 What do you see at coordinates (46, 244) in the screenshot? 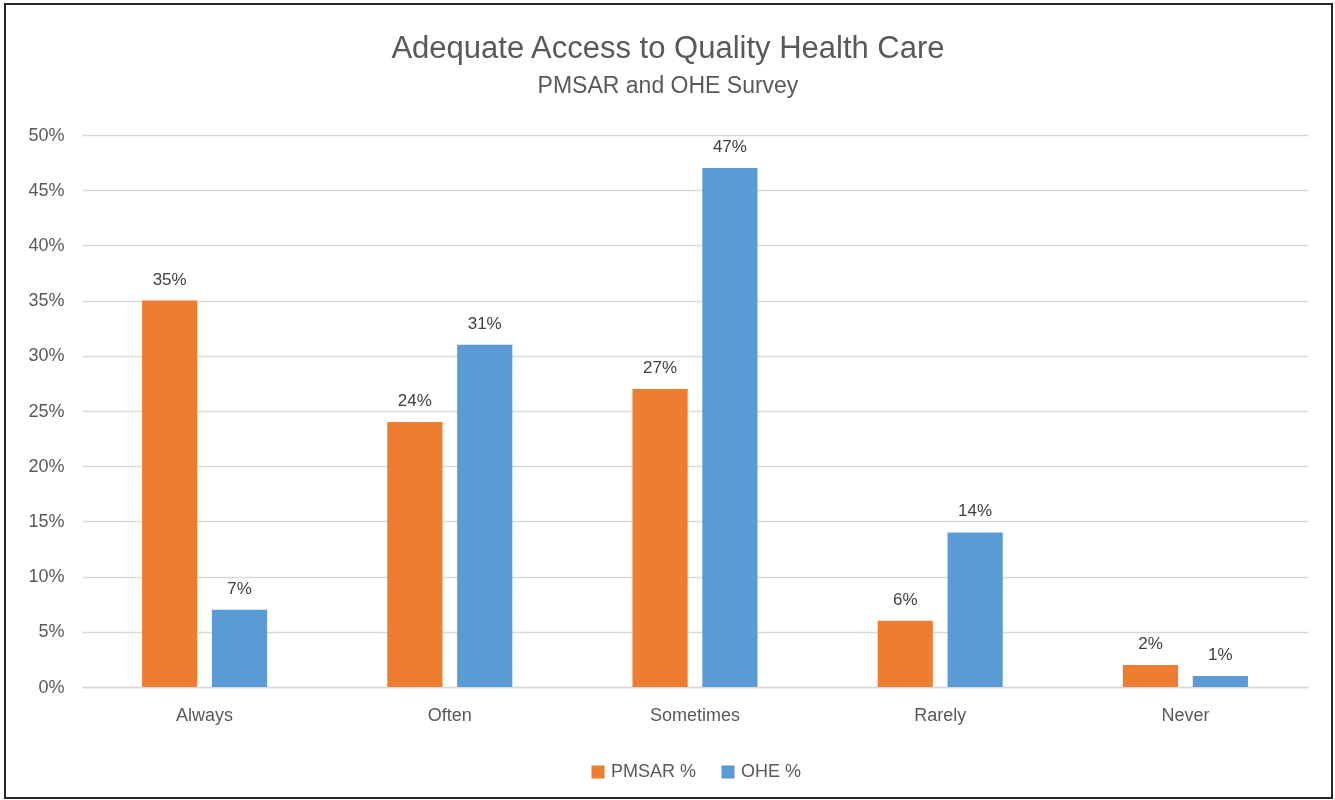
I see `y-tick-label: 40%` at bounding box center [46, 244].